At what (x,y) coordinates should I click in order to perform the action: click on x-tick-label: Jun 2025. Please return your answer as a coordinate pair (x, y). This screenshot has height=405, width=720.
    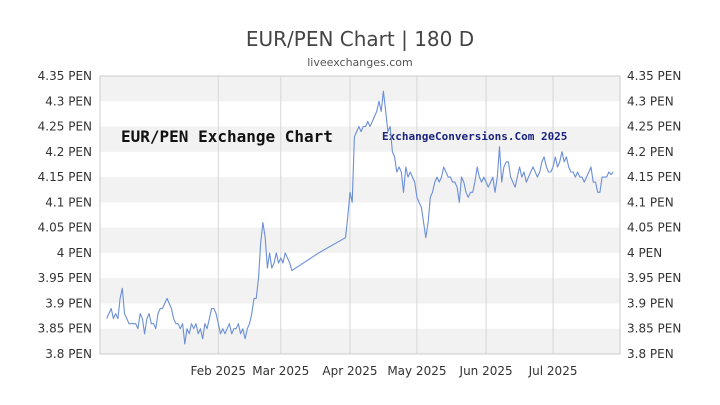
    Looking at the image, I should click on (486, 371).